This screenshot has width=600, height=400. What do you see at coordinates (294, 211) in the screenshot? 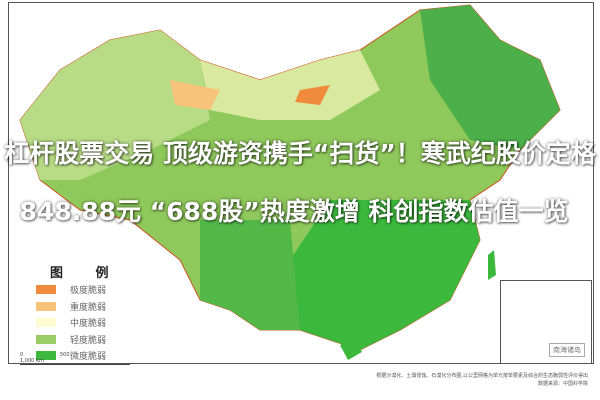
I see `headline-line-2: 848.88元 “688股”热度激增 科创指数估值一览` at bounding box center [294, 211].